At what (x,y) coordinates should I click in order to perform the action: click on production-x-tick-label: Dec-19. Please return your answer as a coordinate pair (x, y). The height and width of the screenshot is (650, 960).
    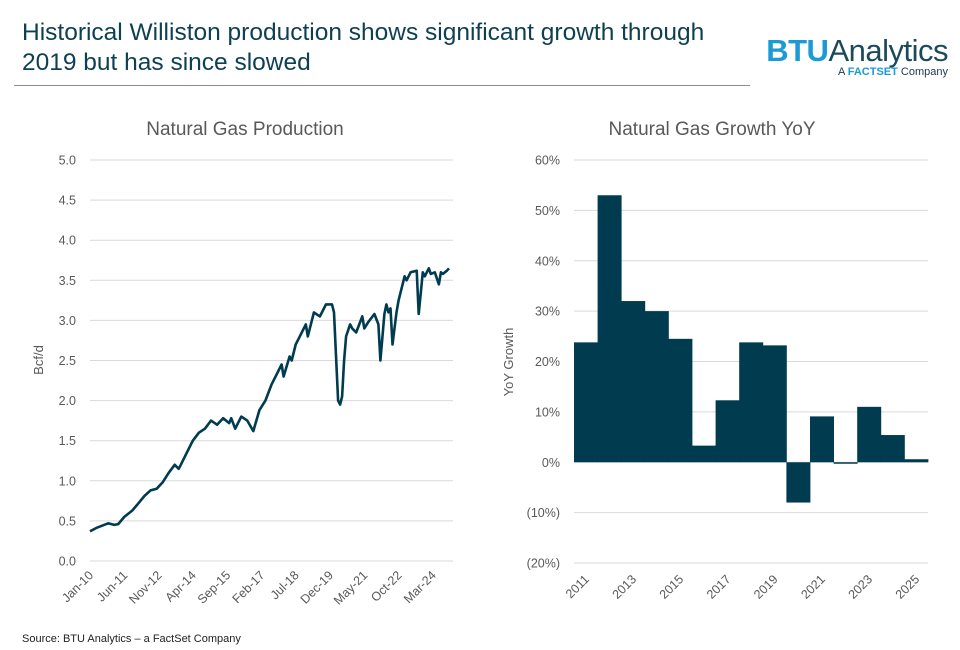
    Looking at the image, I should click on (317, 587).